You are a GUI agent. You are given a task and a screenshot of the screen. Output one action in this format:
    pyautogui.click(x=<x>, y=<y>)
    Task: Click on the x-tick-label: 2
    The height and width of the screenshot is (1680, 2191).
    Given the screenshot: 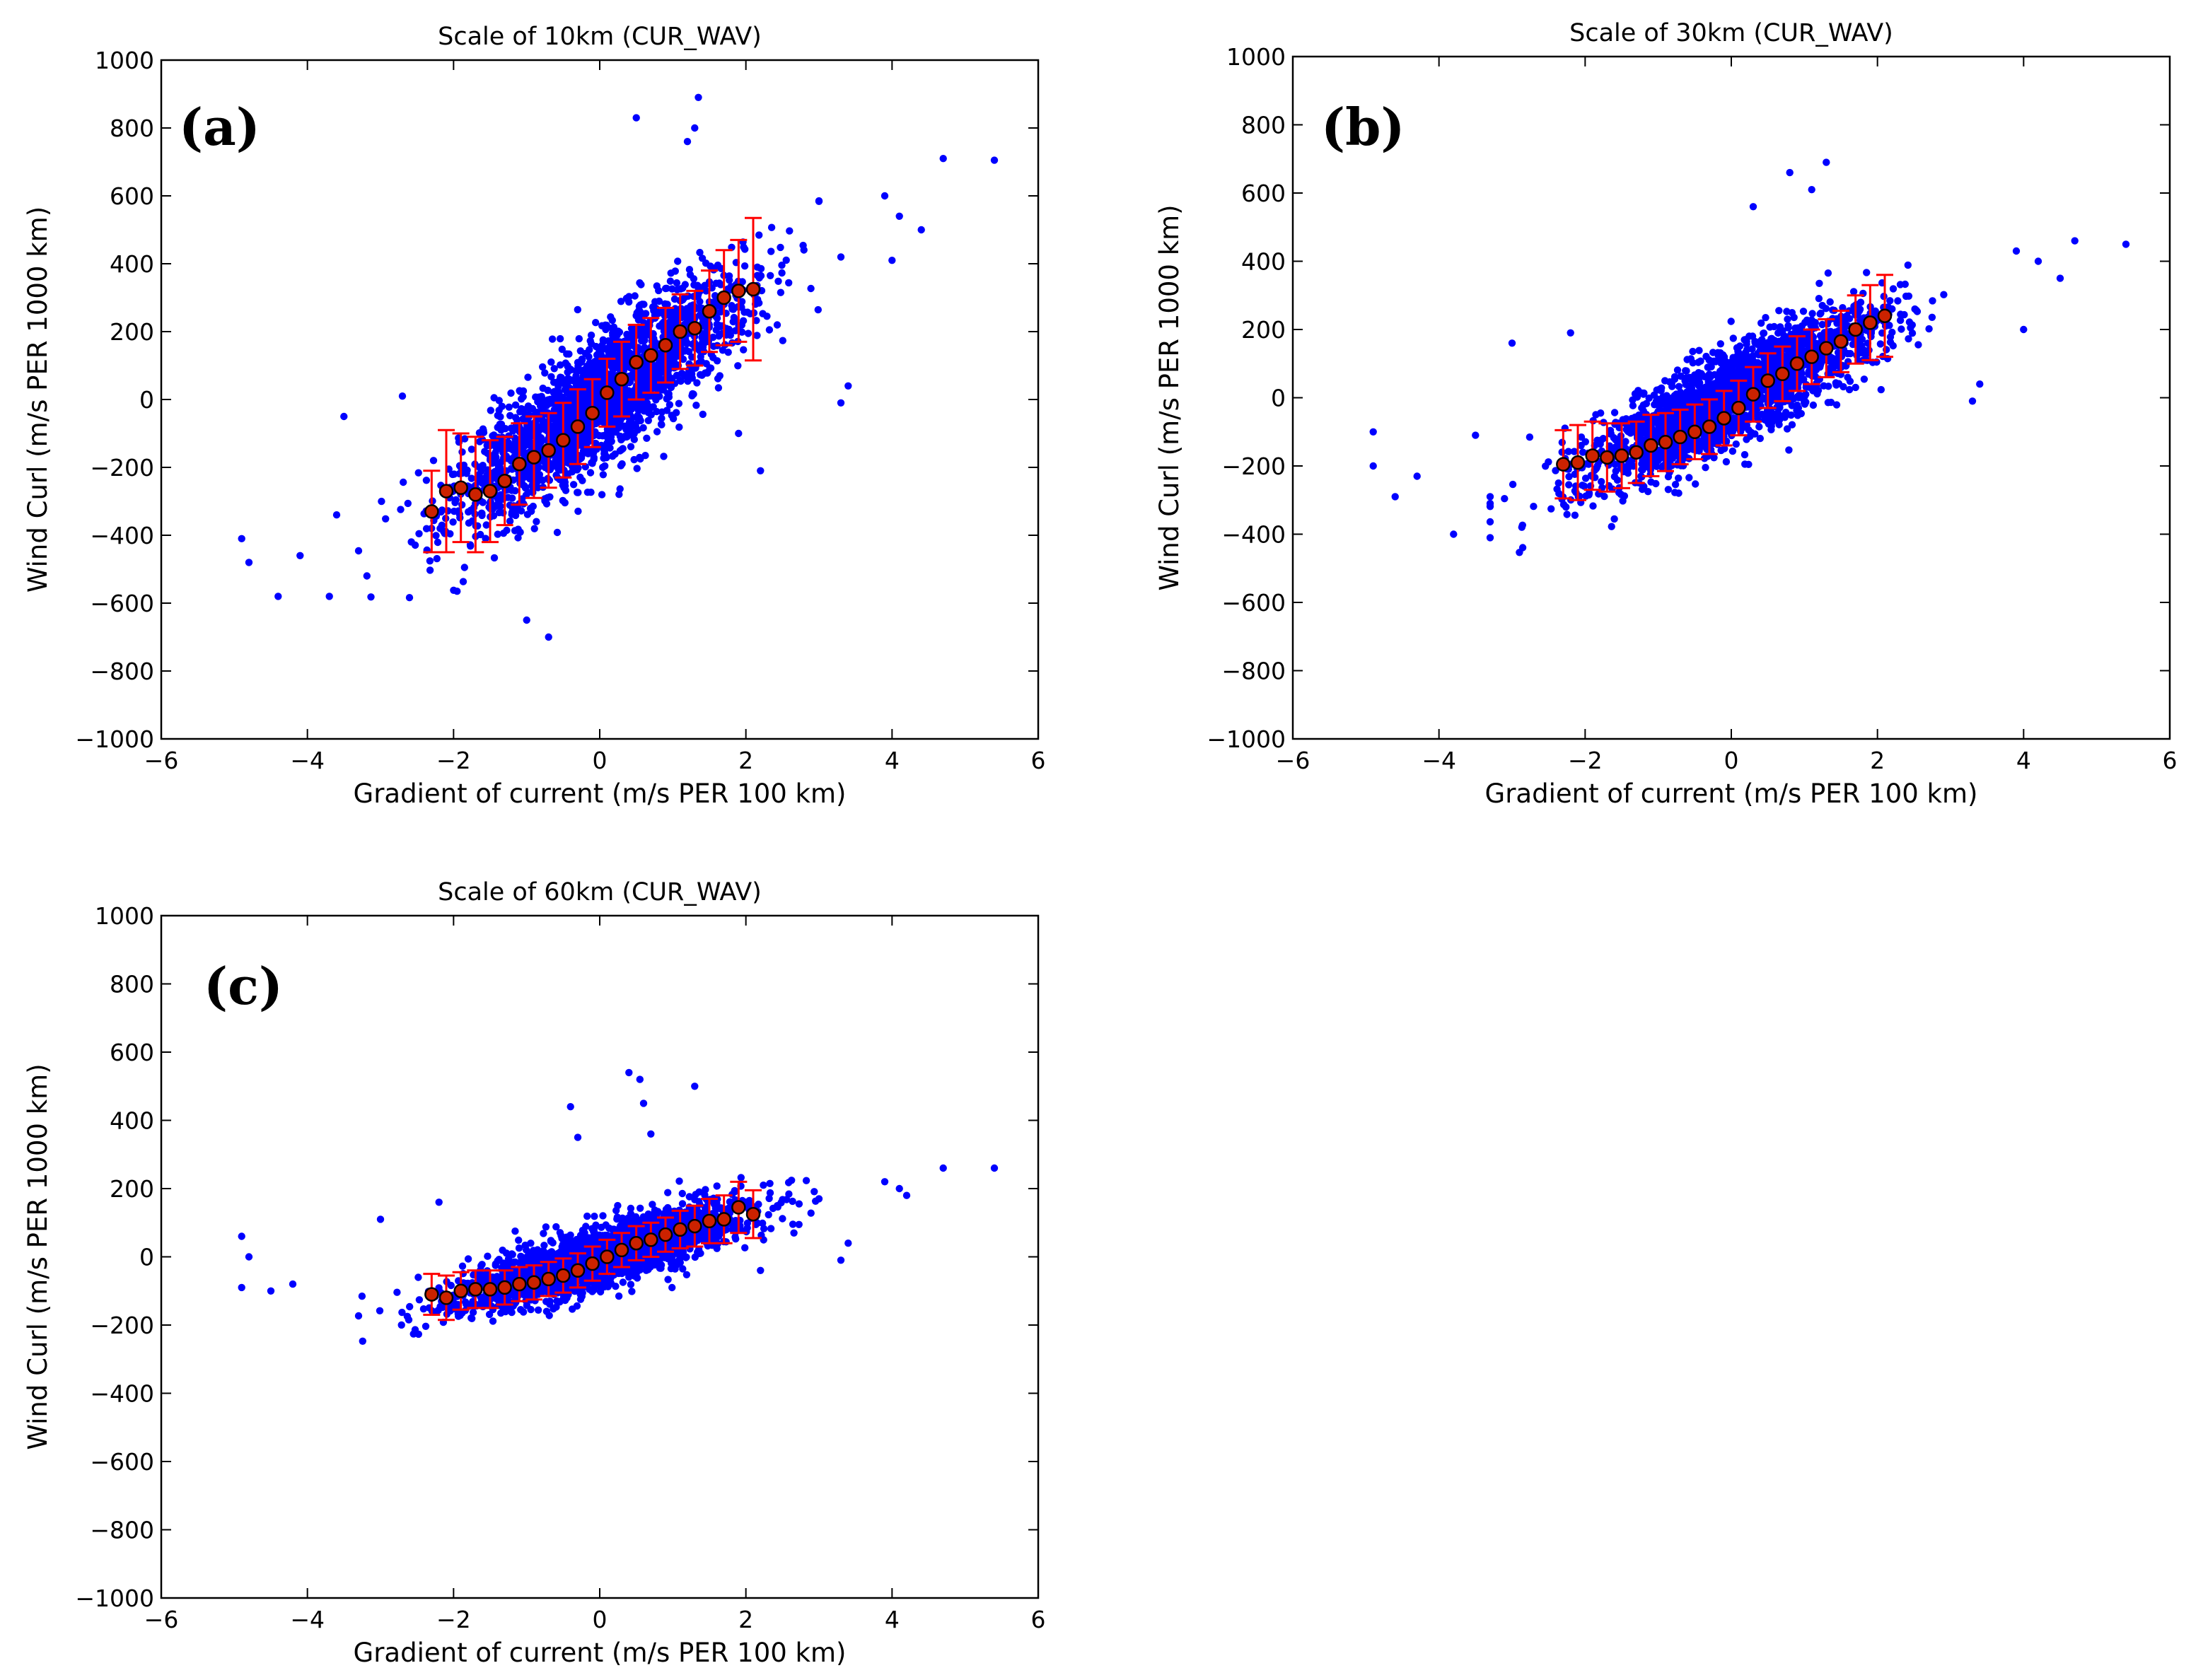 What is the action you would take?
    pyautogui.click(x=745, y=760)
    